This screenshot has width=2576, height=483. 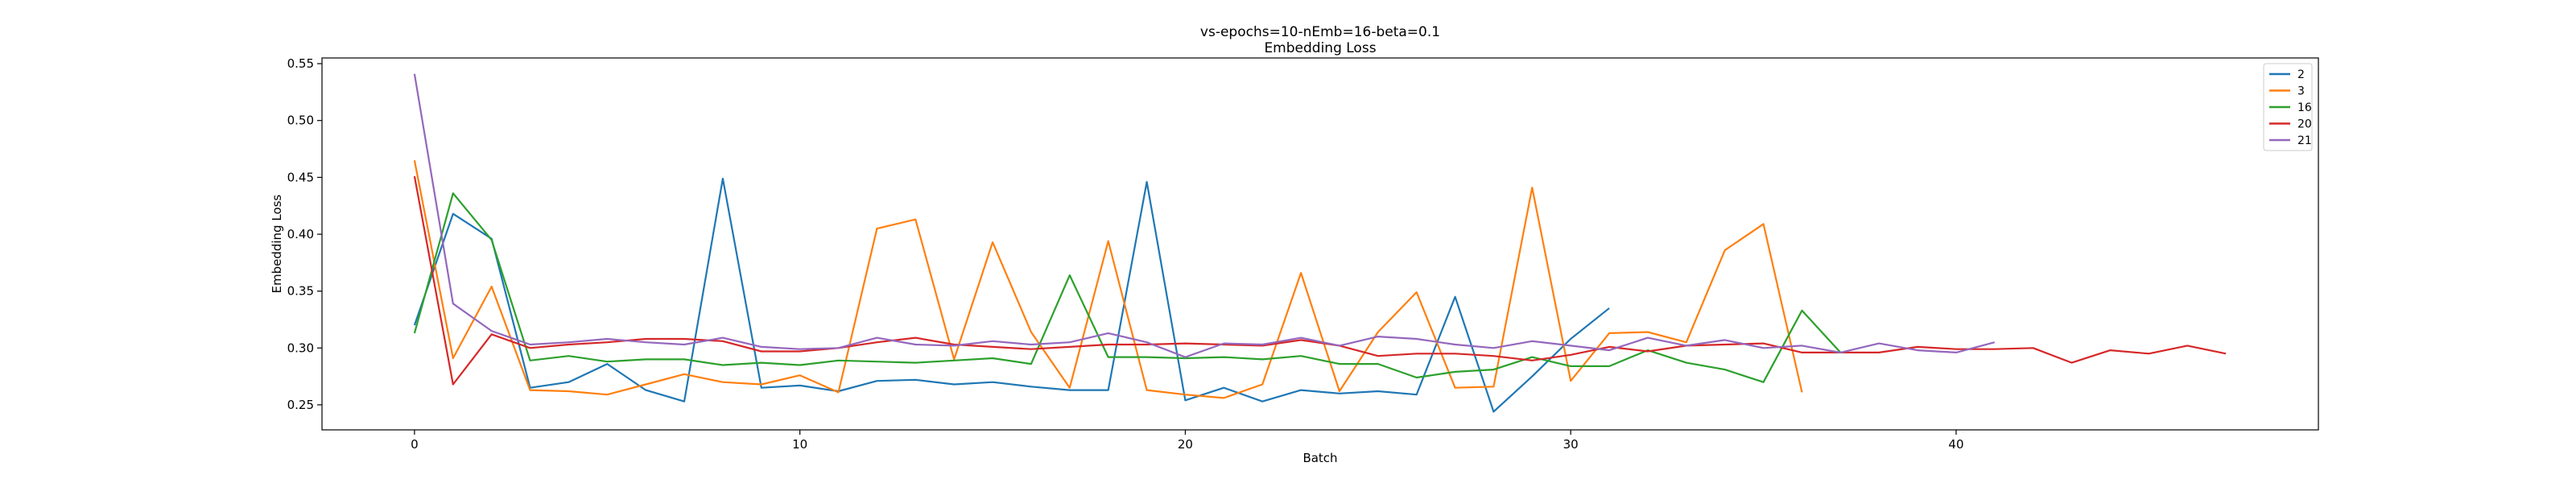 What do you see at coordinates (300, 121) in the screenshot?
I see `y-tick-label: 0.50` at bounding box center [300, 121].